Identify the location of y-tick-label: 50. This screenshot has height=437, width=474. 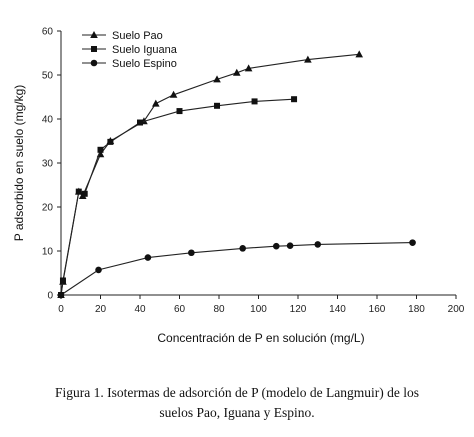
(48, 76).